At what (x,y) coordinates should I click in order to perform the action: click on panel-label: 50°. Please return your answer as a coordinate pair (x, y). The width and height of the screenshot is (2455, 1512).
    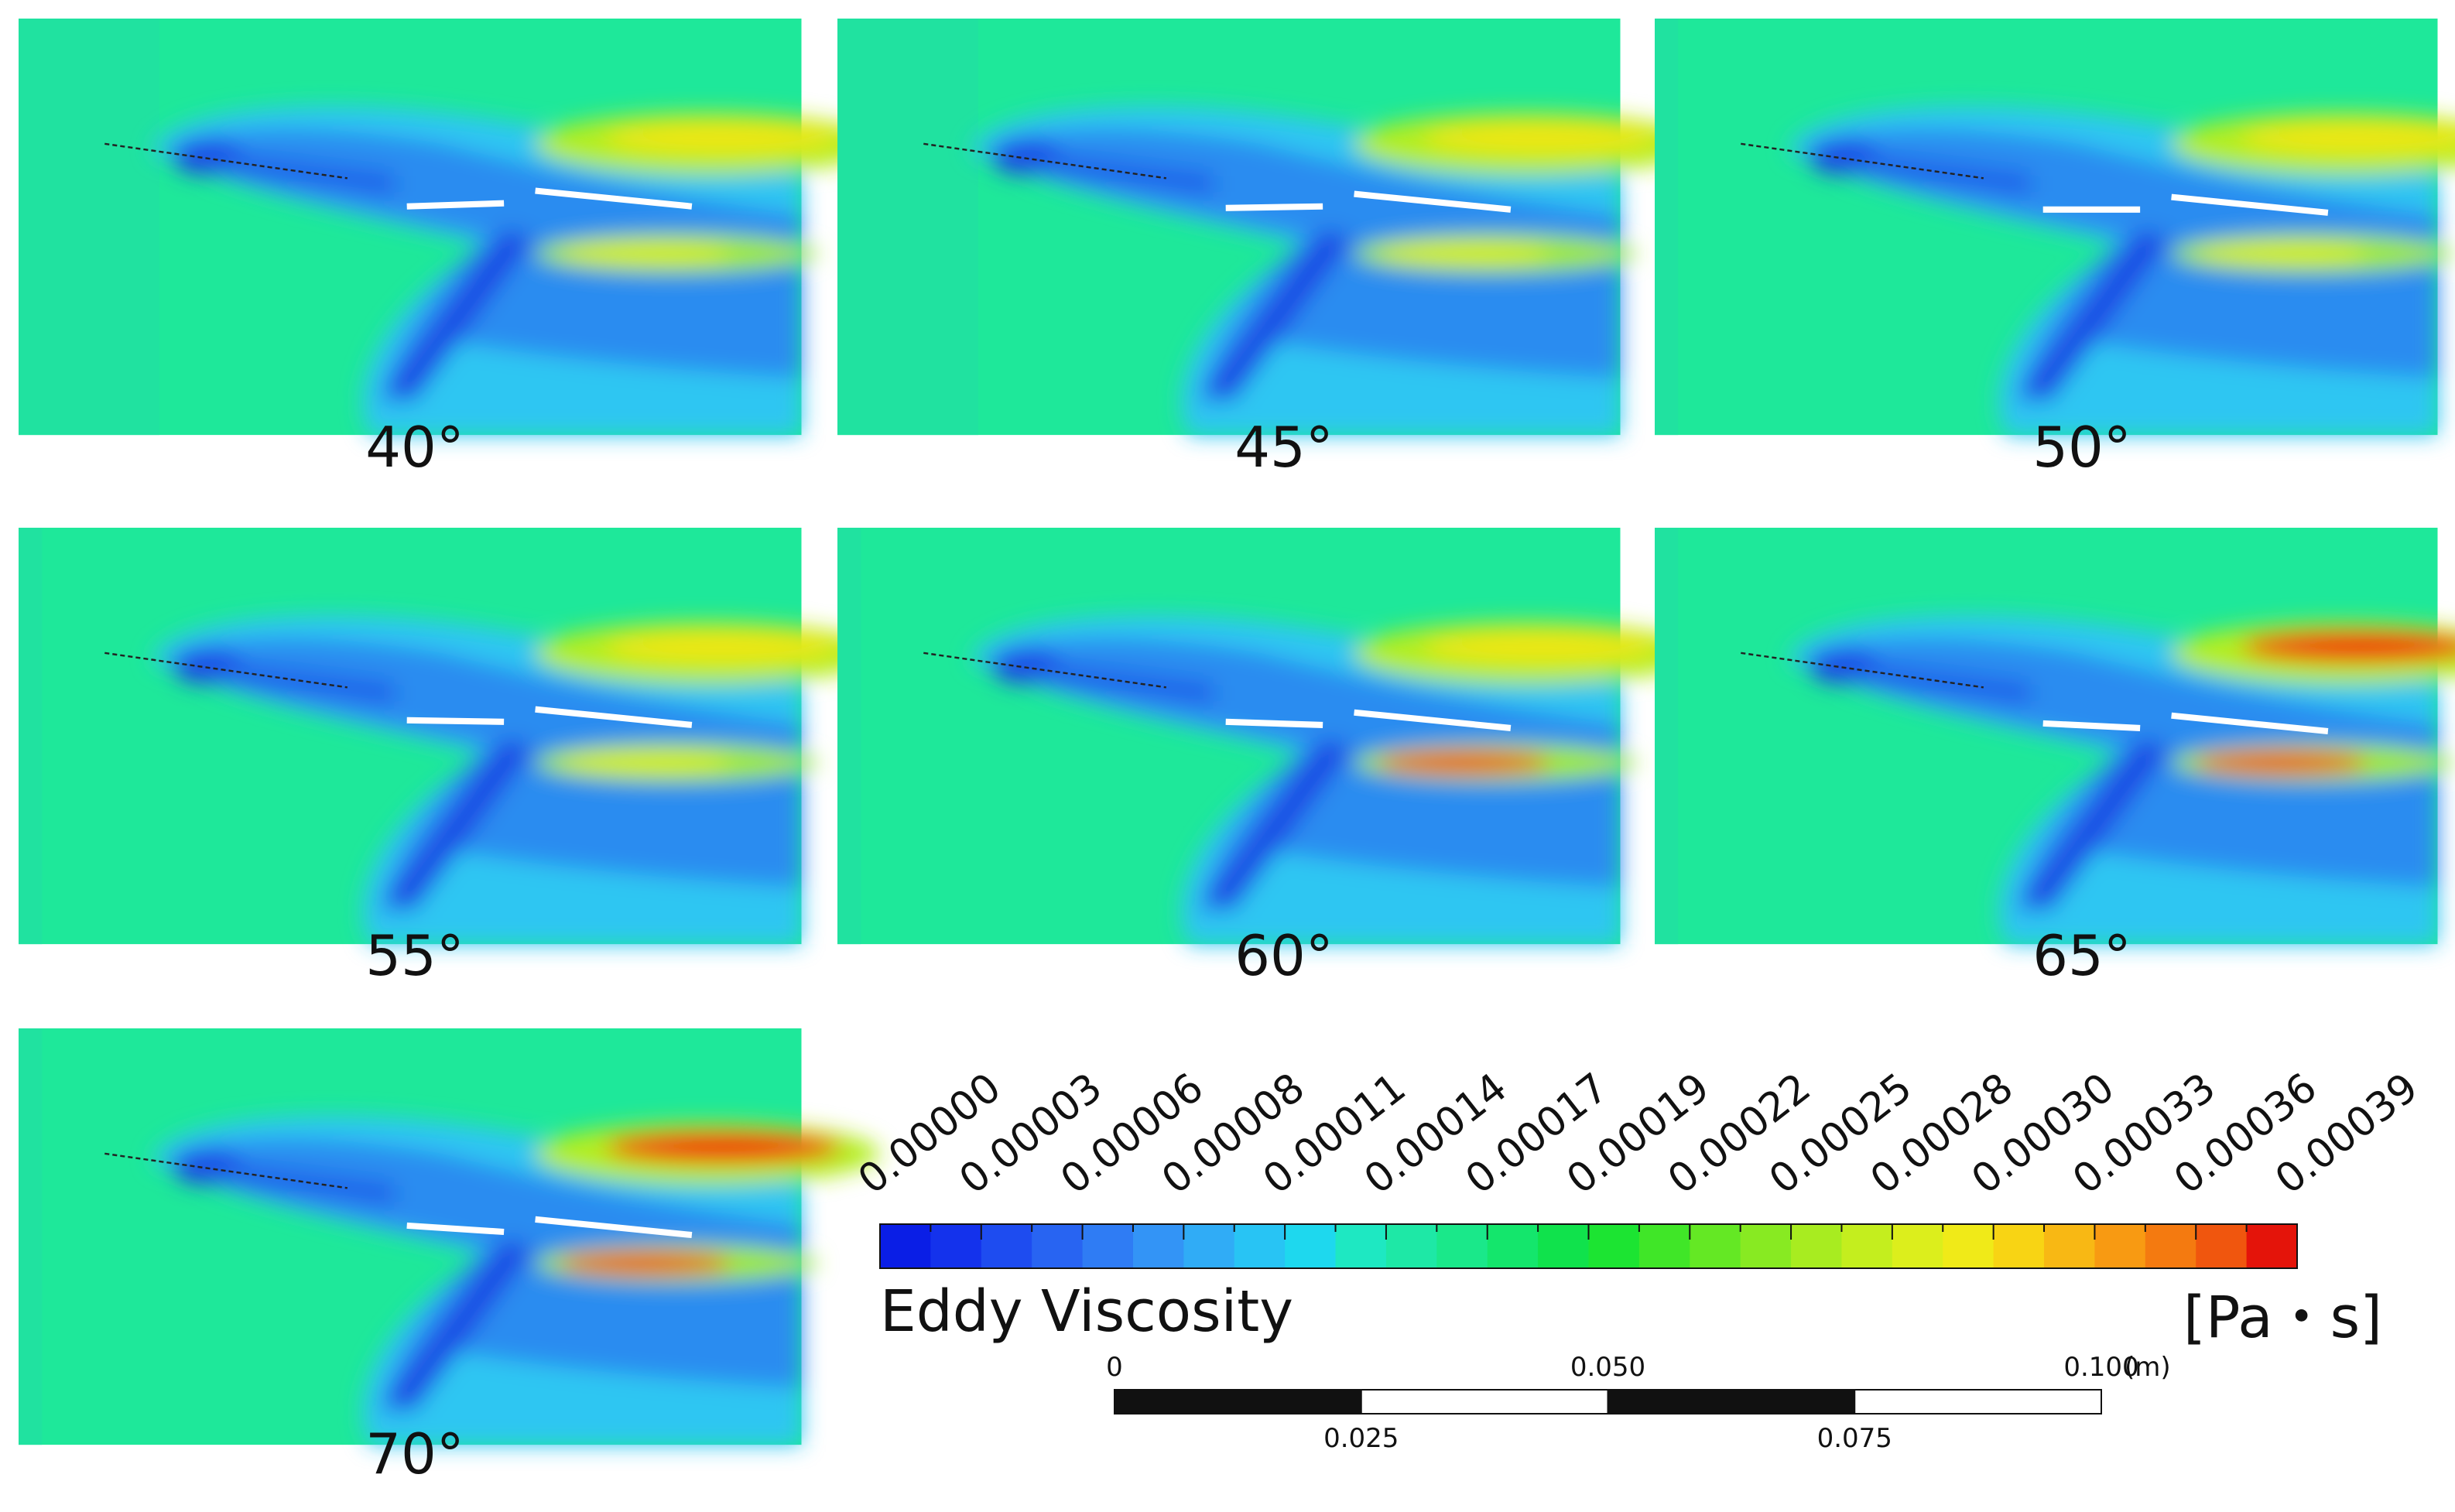
    Looking at the image, I should click on (2082, 448).